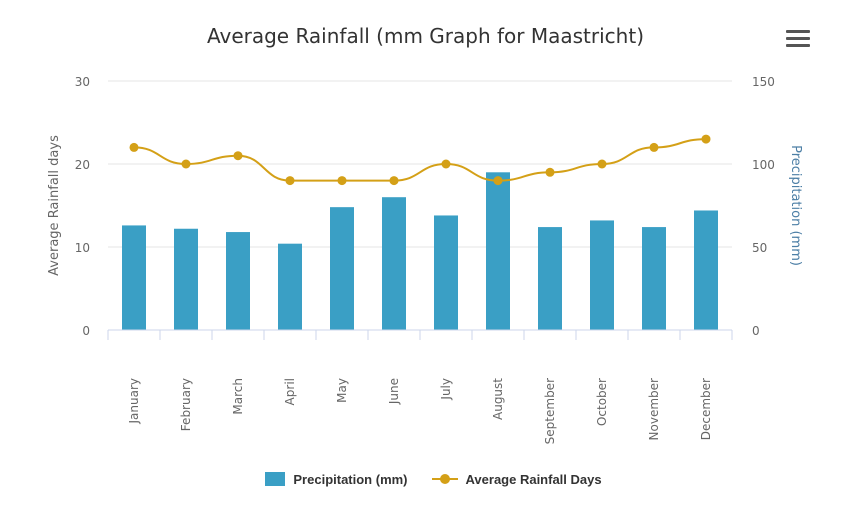  What do you see at coordinates (290, 391) in the screenshot?
I see `x-axis-category-label: April` at bounding box center [290, 391].